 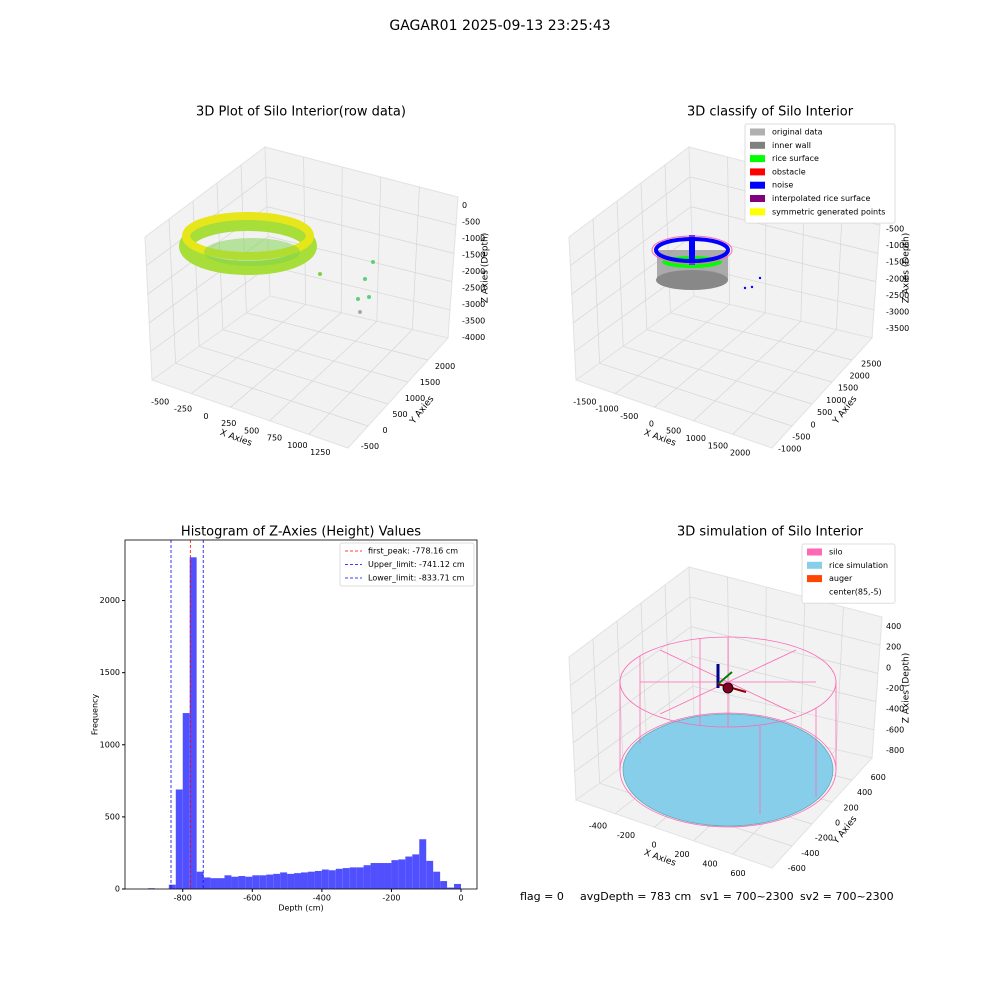 I want to click on legend-label: Upper_limit: -741.12 cm, so click(x=416, y=564).